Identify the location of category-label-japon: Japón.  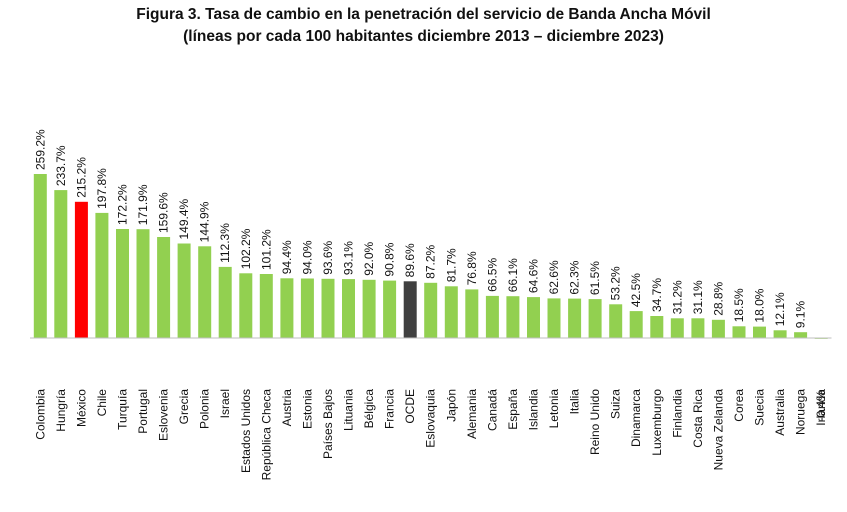
(451, 405).